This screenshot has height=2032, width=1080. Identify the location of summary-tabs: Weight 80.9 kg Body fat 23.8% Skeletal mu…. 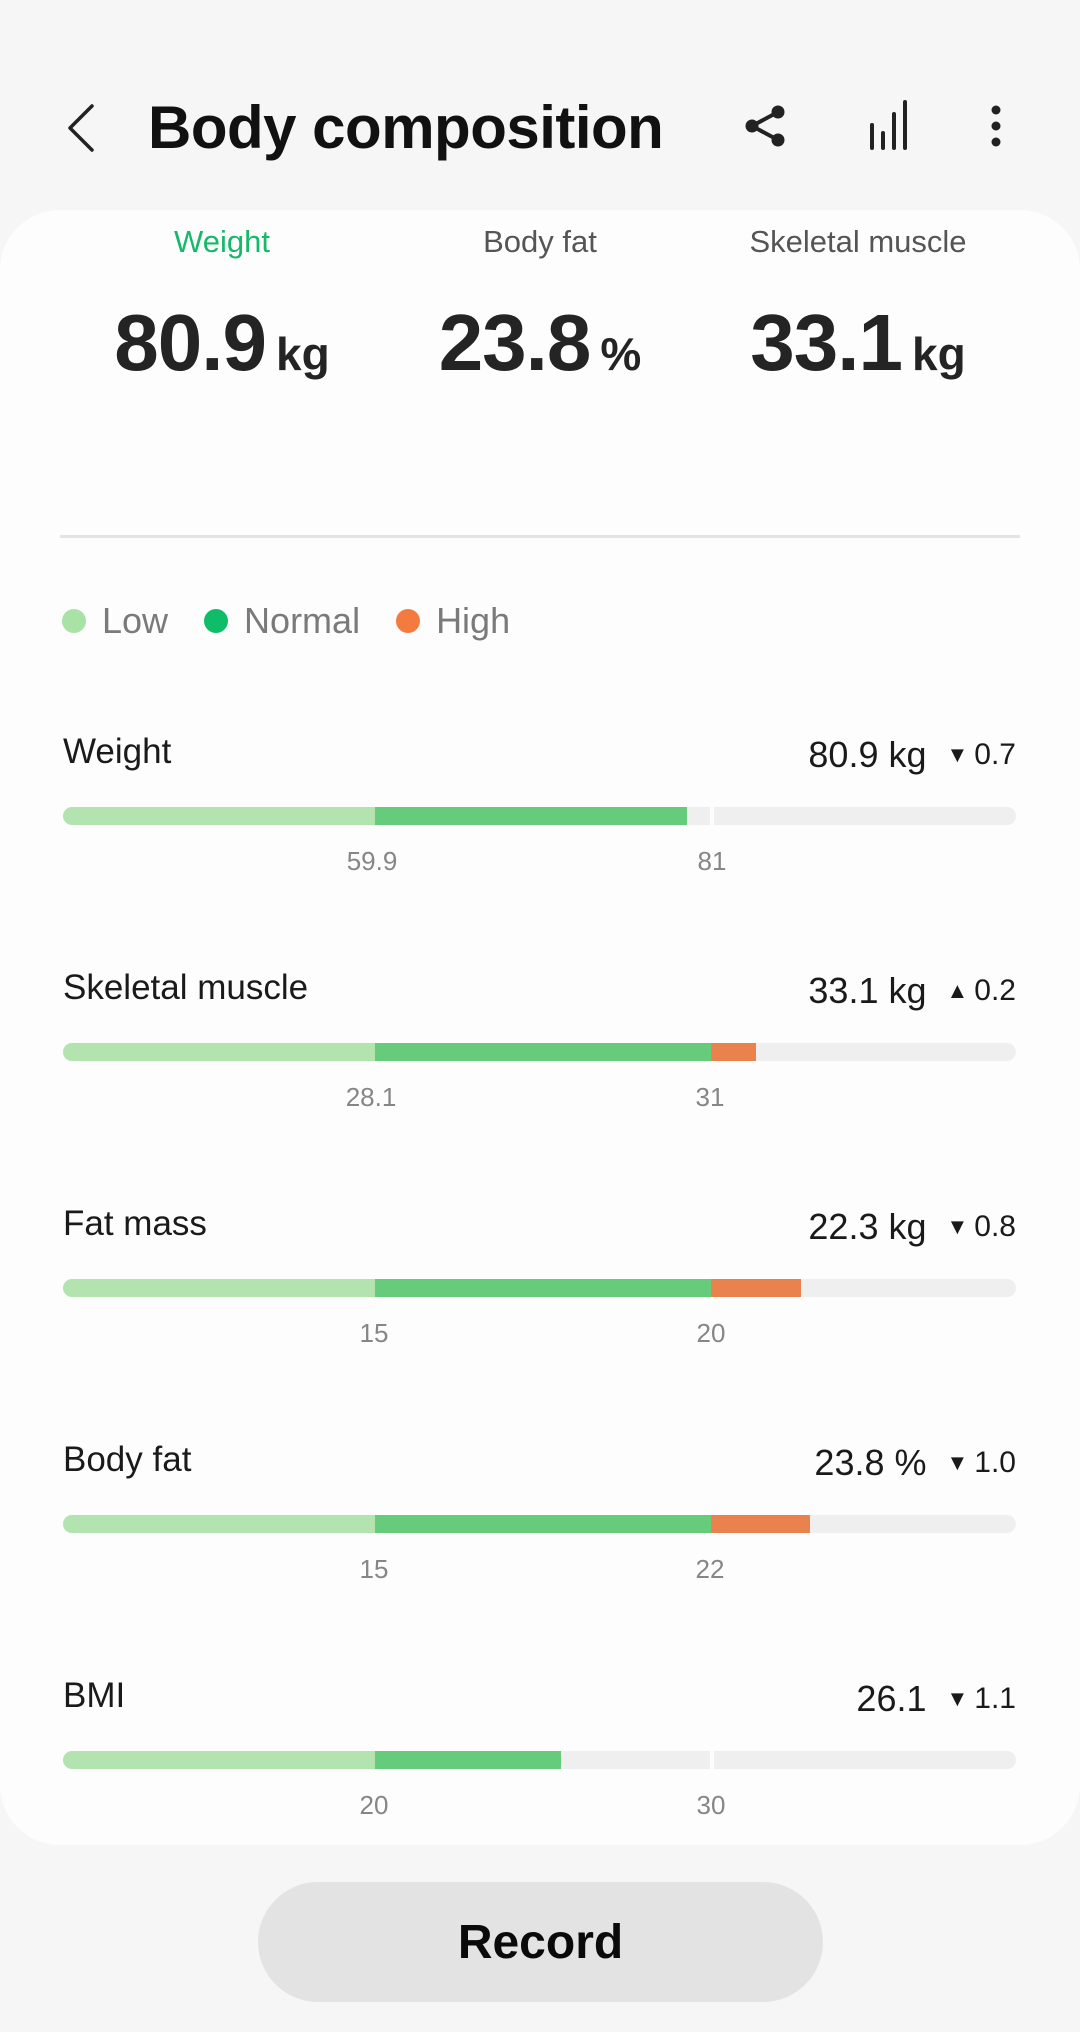
(540, 310).